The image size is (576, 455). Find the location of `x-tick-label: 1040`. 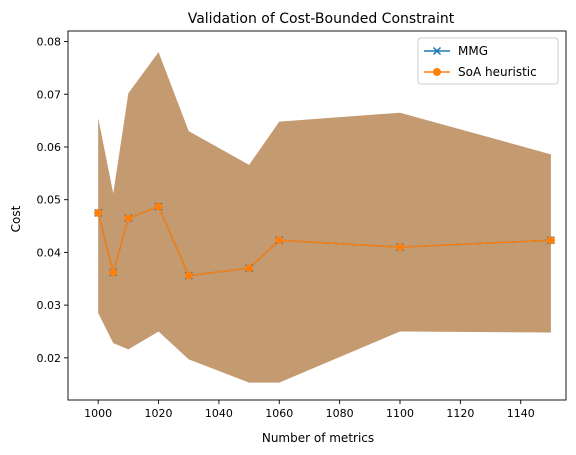

x-tick-label: 1040 is located at coordinates (219, 413).